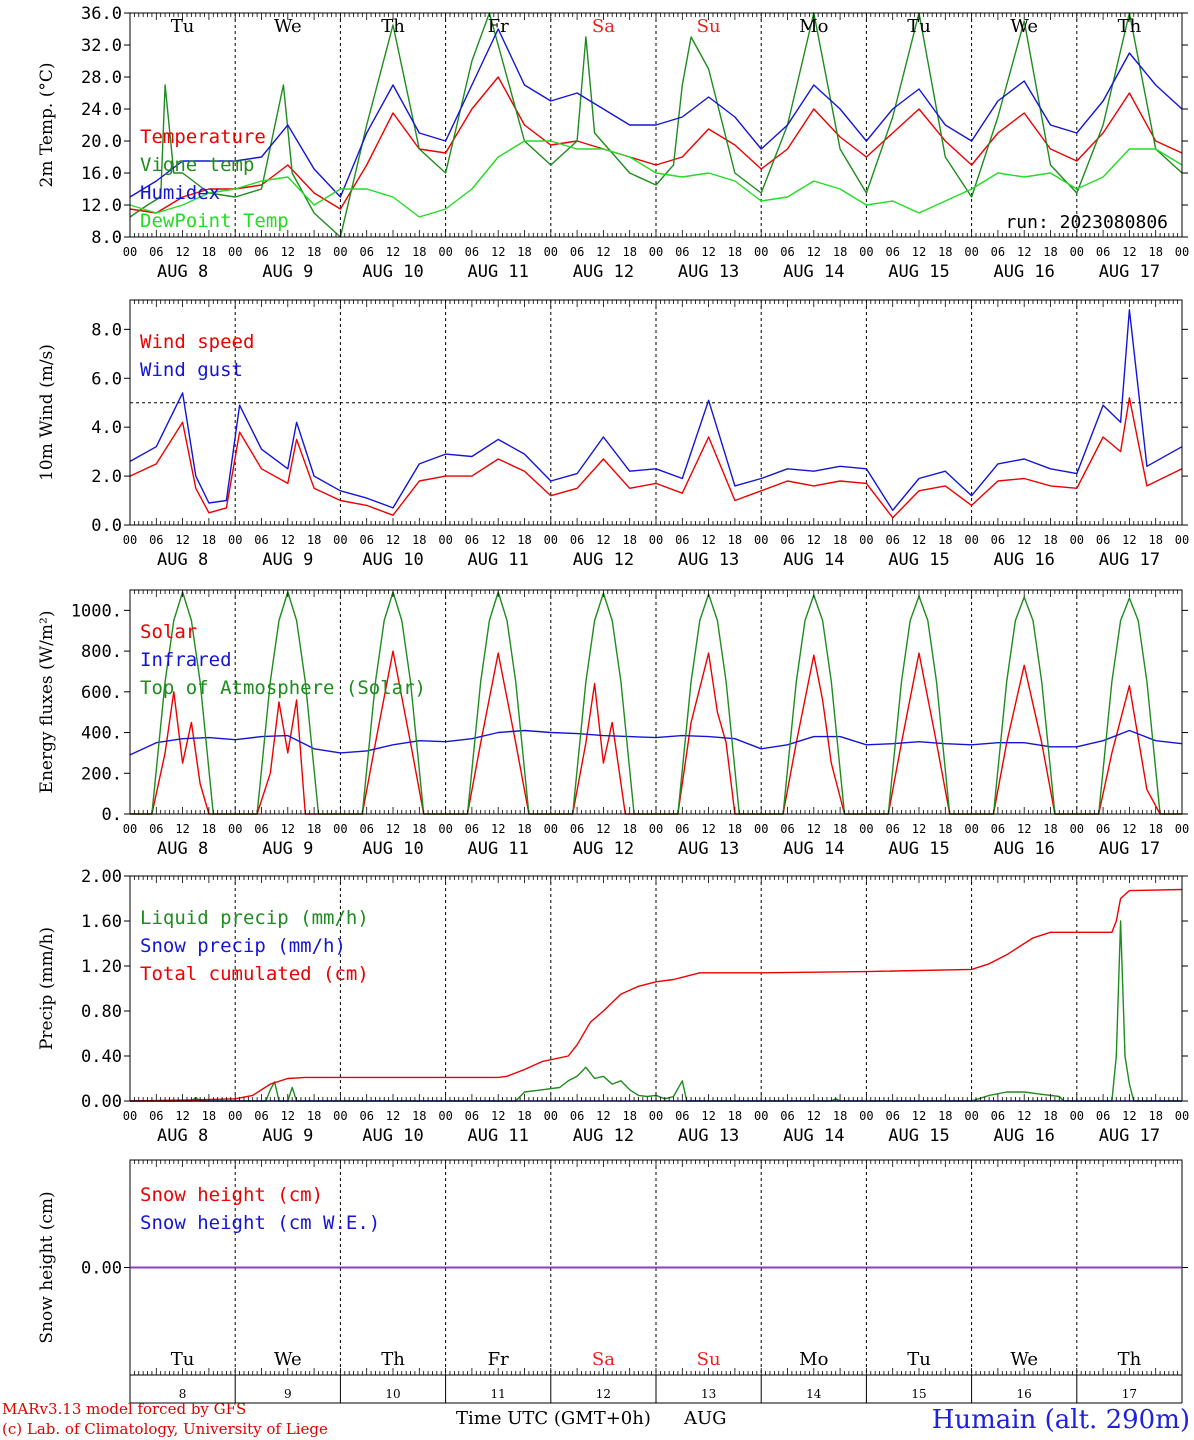 Image resolution: width=1194 pixels, height=1440 pixels. Describe the element at coordinates (1129, 1136) in the screenshot. I see `x-date-label: AUG 17` at that location.